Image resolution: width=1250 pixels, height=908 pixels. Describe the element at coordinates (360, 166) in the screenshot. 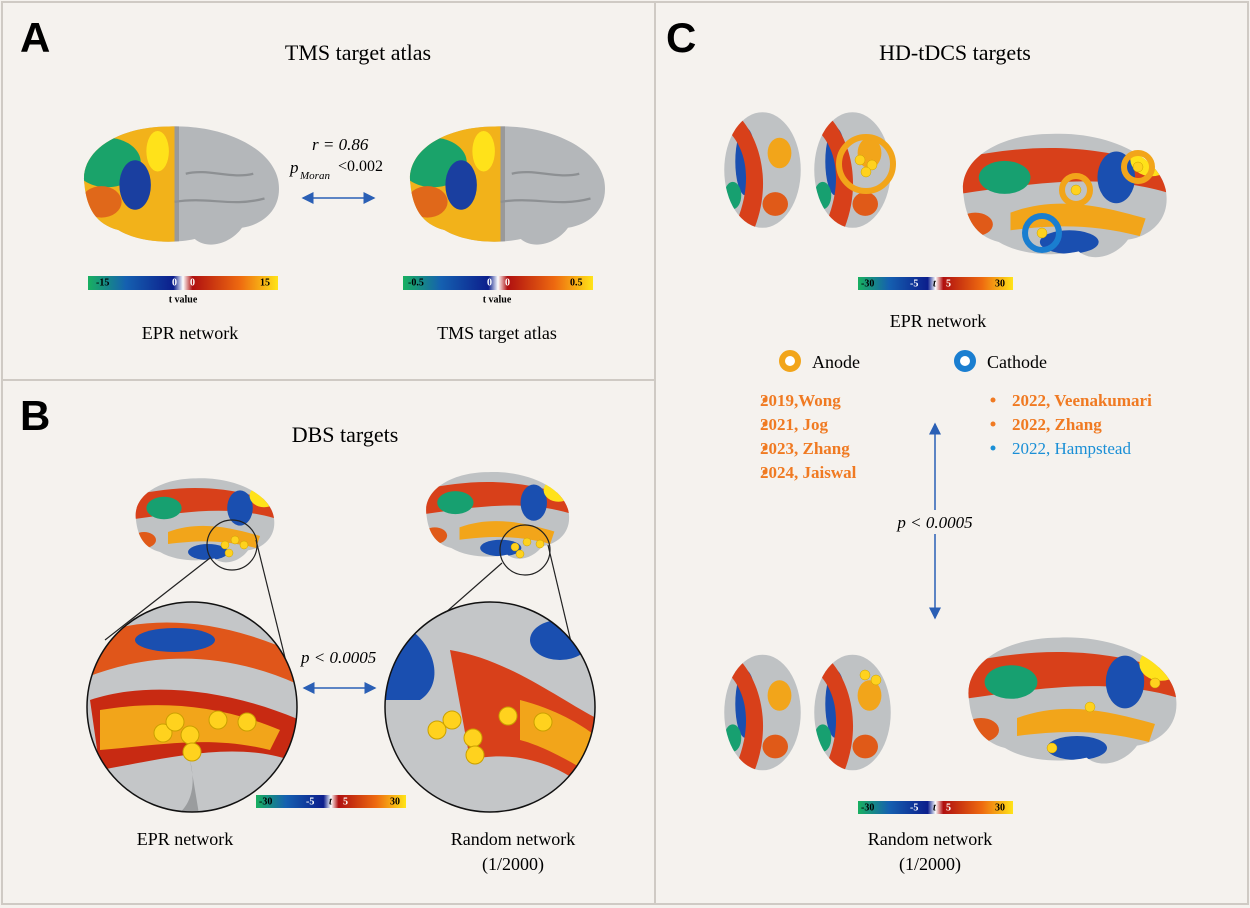

I see `p-stat: <0.002` at that location.